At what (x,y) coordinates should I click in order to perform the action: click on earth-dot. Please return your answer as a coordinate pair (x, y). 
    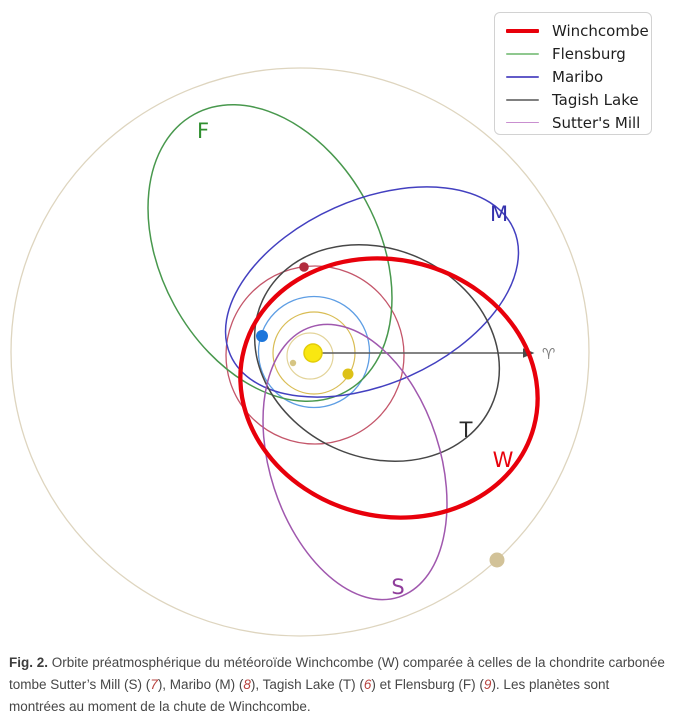
    Looking at the image, I should click on (262, 336).